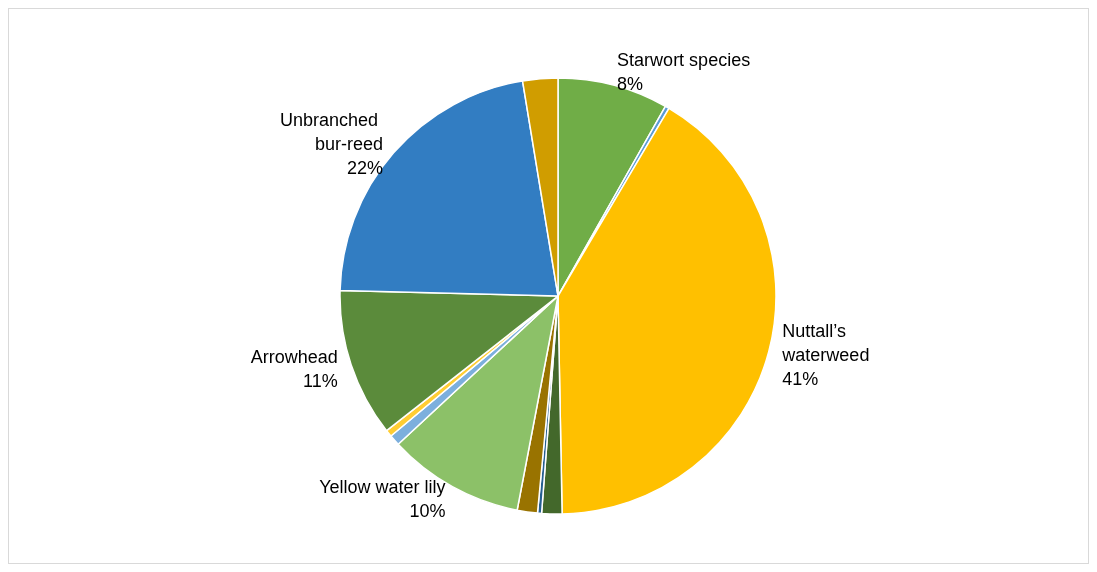 The image size is (1097, 572). Describe the element at coordinates (684, 59) in the screenshot. I see `slice-label: Starwort species` at that location.